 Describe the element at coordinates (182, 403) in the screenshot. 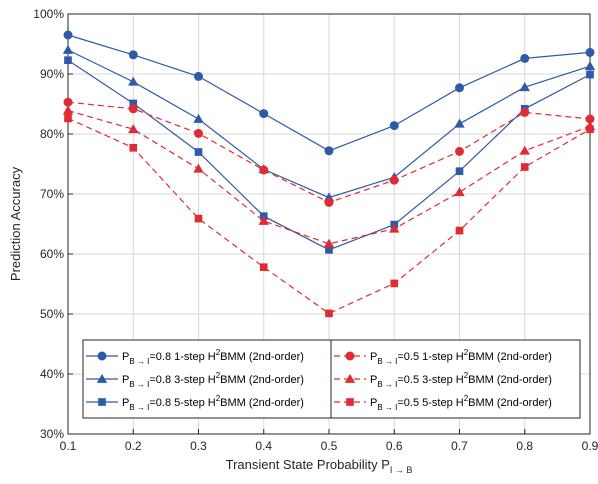

I see `legend-label-mid: =0.8 5-step H` at that location.